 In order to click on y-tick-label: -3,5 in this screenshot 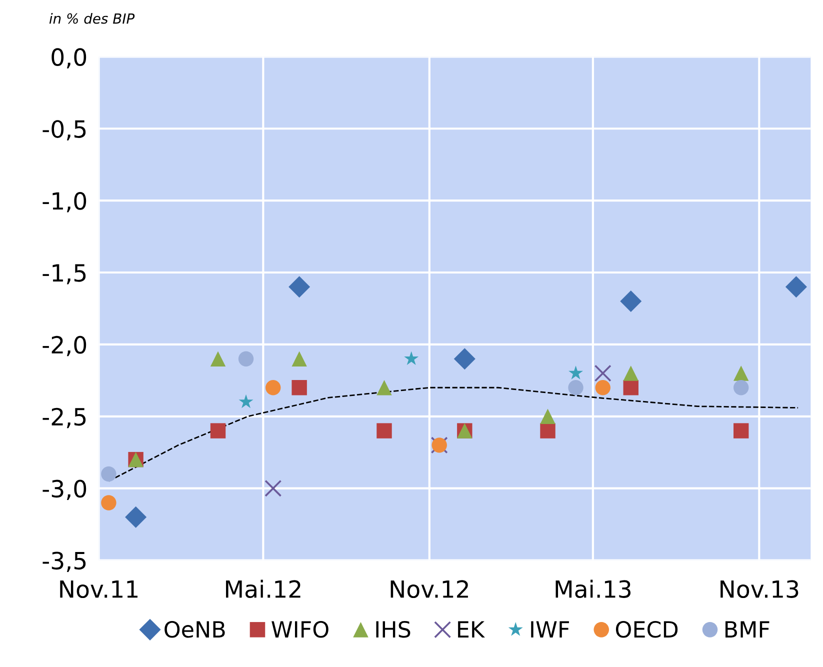, I will do `click(64, 562)`.